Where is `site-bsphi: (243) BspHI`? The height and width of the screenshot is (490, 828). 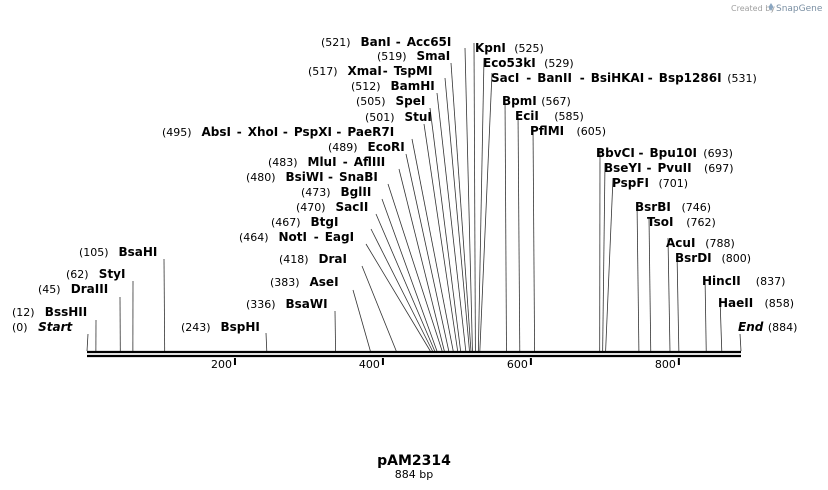
site-bsphi: (243) BspHI is located at coordinates (220, 327).